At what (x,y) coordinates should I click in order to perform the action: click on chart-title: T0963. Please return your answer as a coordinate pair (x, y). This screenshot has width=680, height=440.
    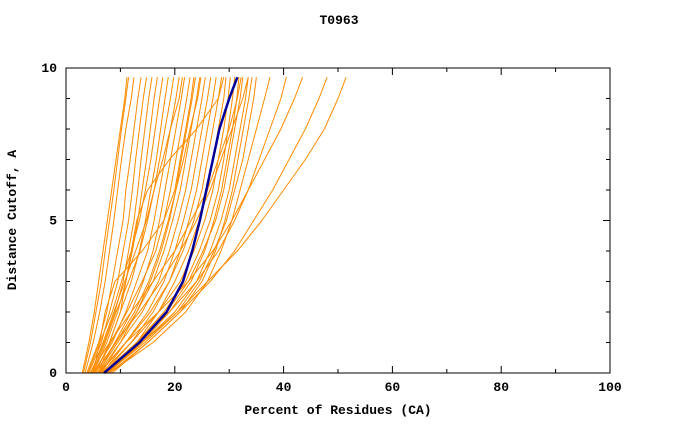
    Looking at the image, I should click on (338, 20).